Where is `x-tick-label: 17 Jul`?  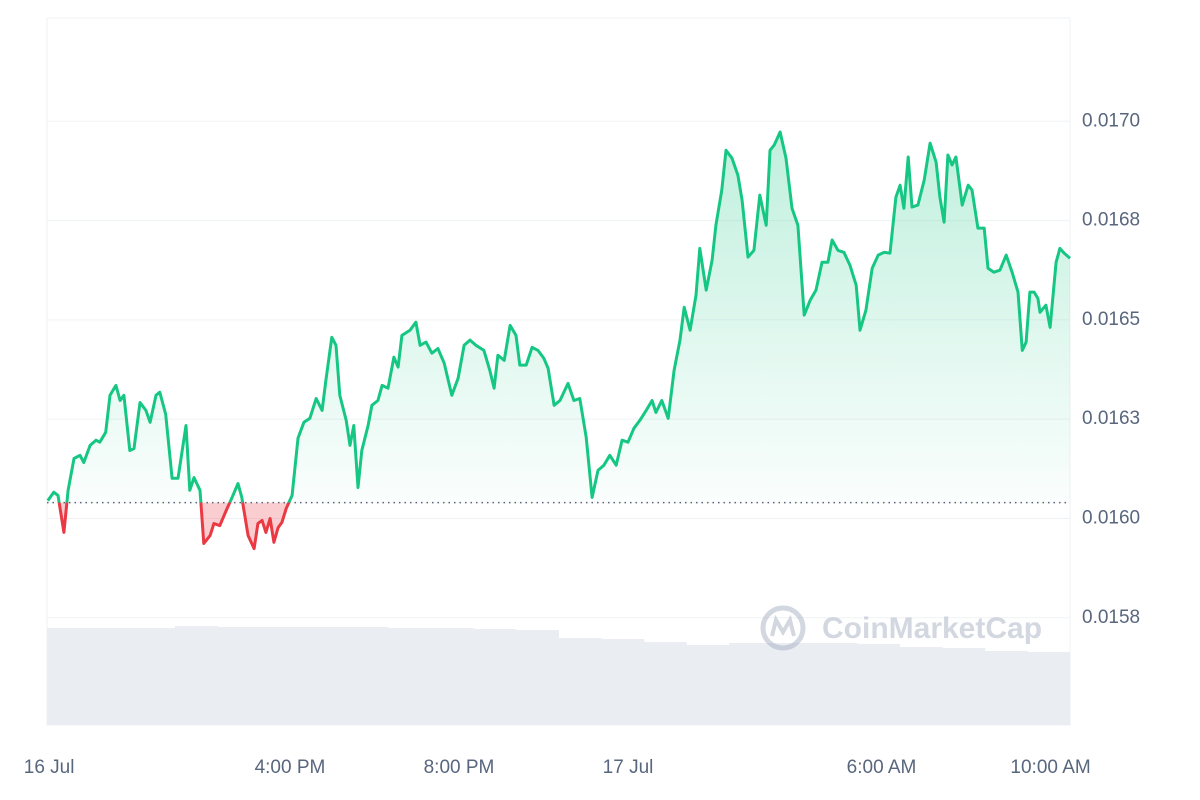 x-tick-label: 17 Jul is located at coordinates (628, 767).